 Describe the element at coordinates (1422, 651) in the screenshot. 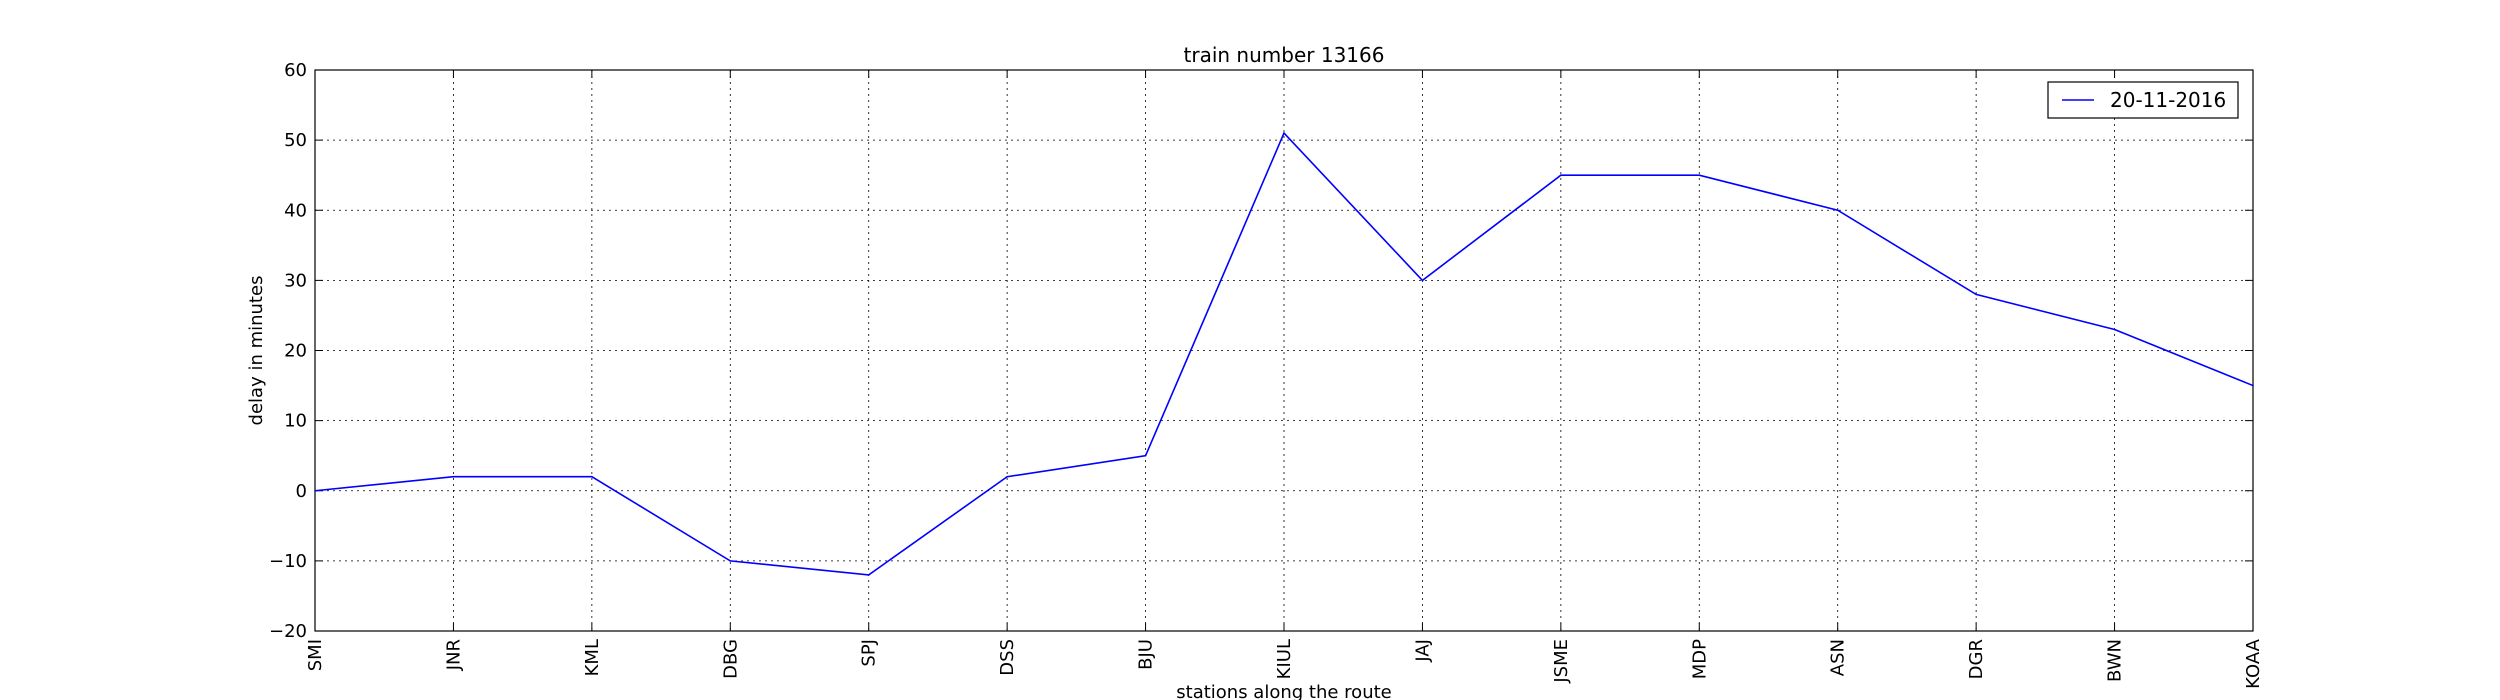

I see `x-tick-label: JAJ` at that location.